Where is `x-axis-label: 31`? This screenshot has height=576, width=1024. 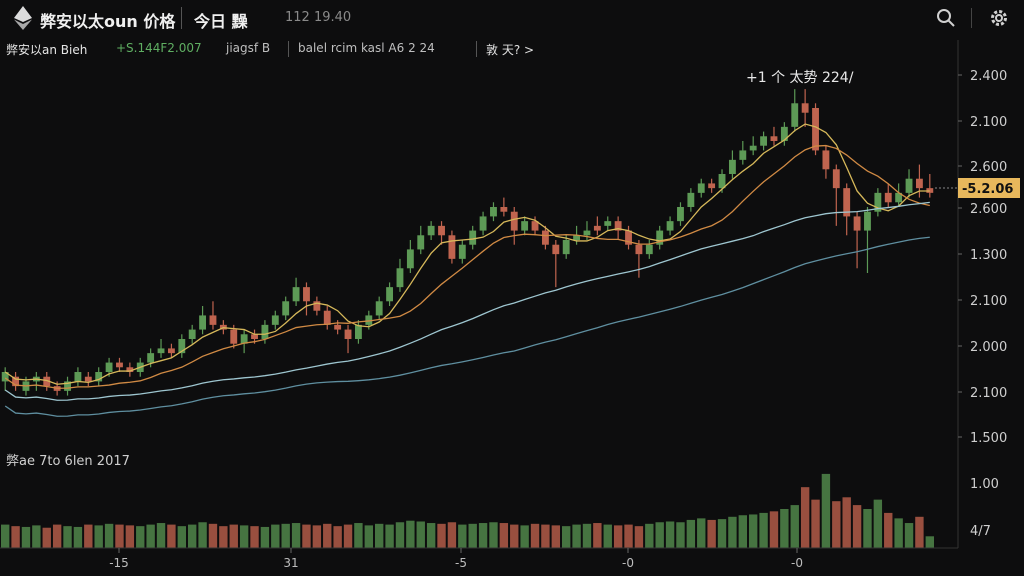 x-axis-label: 31 is located at coordinates (290, 563).